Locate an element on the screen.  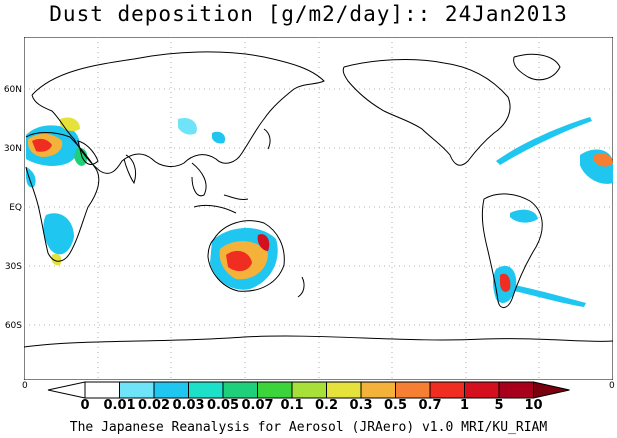
dust-atlantic-plume is located at coordinates (544, 141).